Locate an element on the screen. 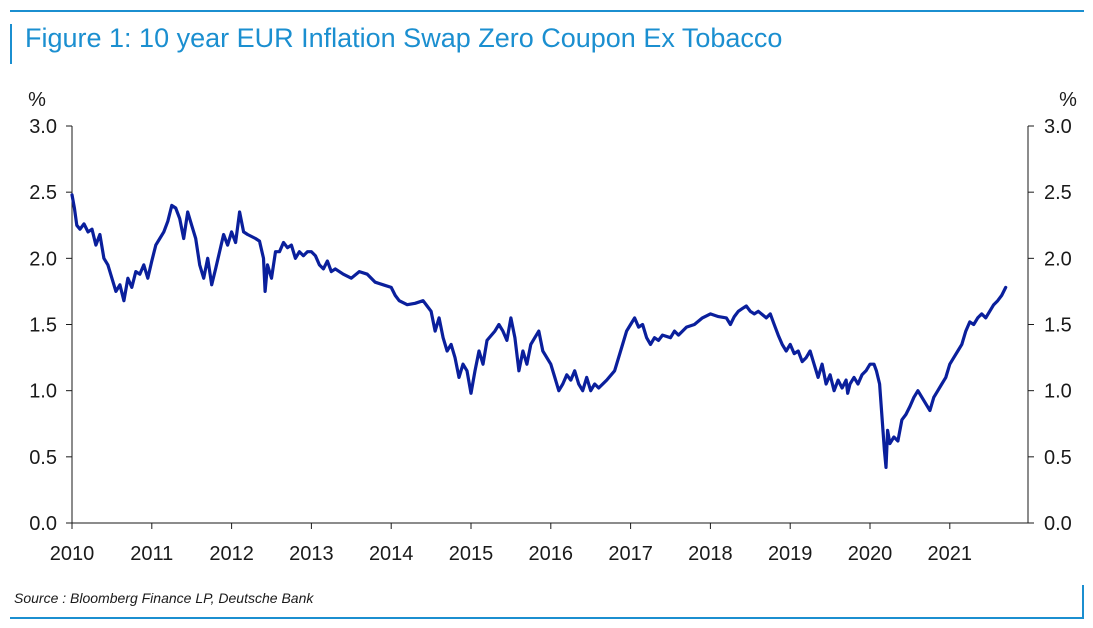  left-y-tick-label: 2.0 is located at coordinates (43, 259).